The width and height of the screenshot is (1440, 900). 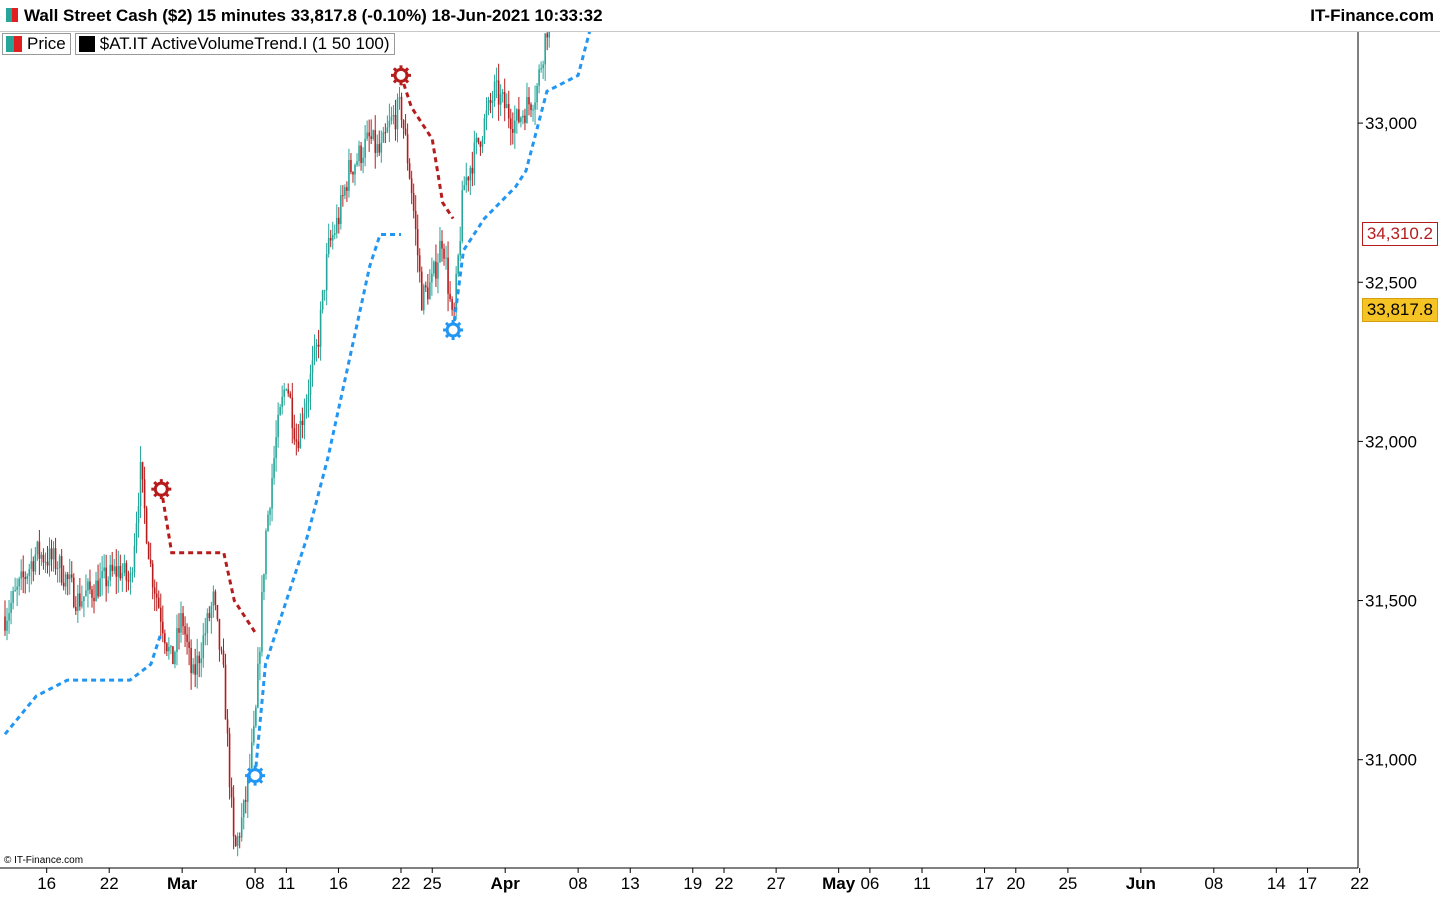 I want to click on indicator-resistance-line, so click(x=208, y=561).